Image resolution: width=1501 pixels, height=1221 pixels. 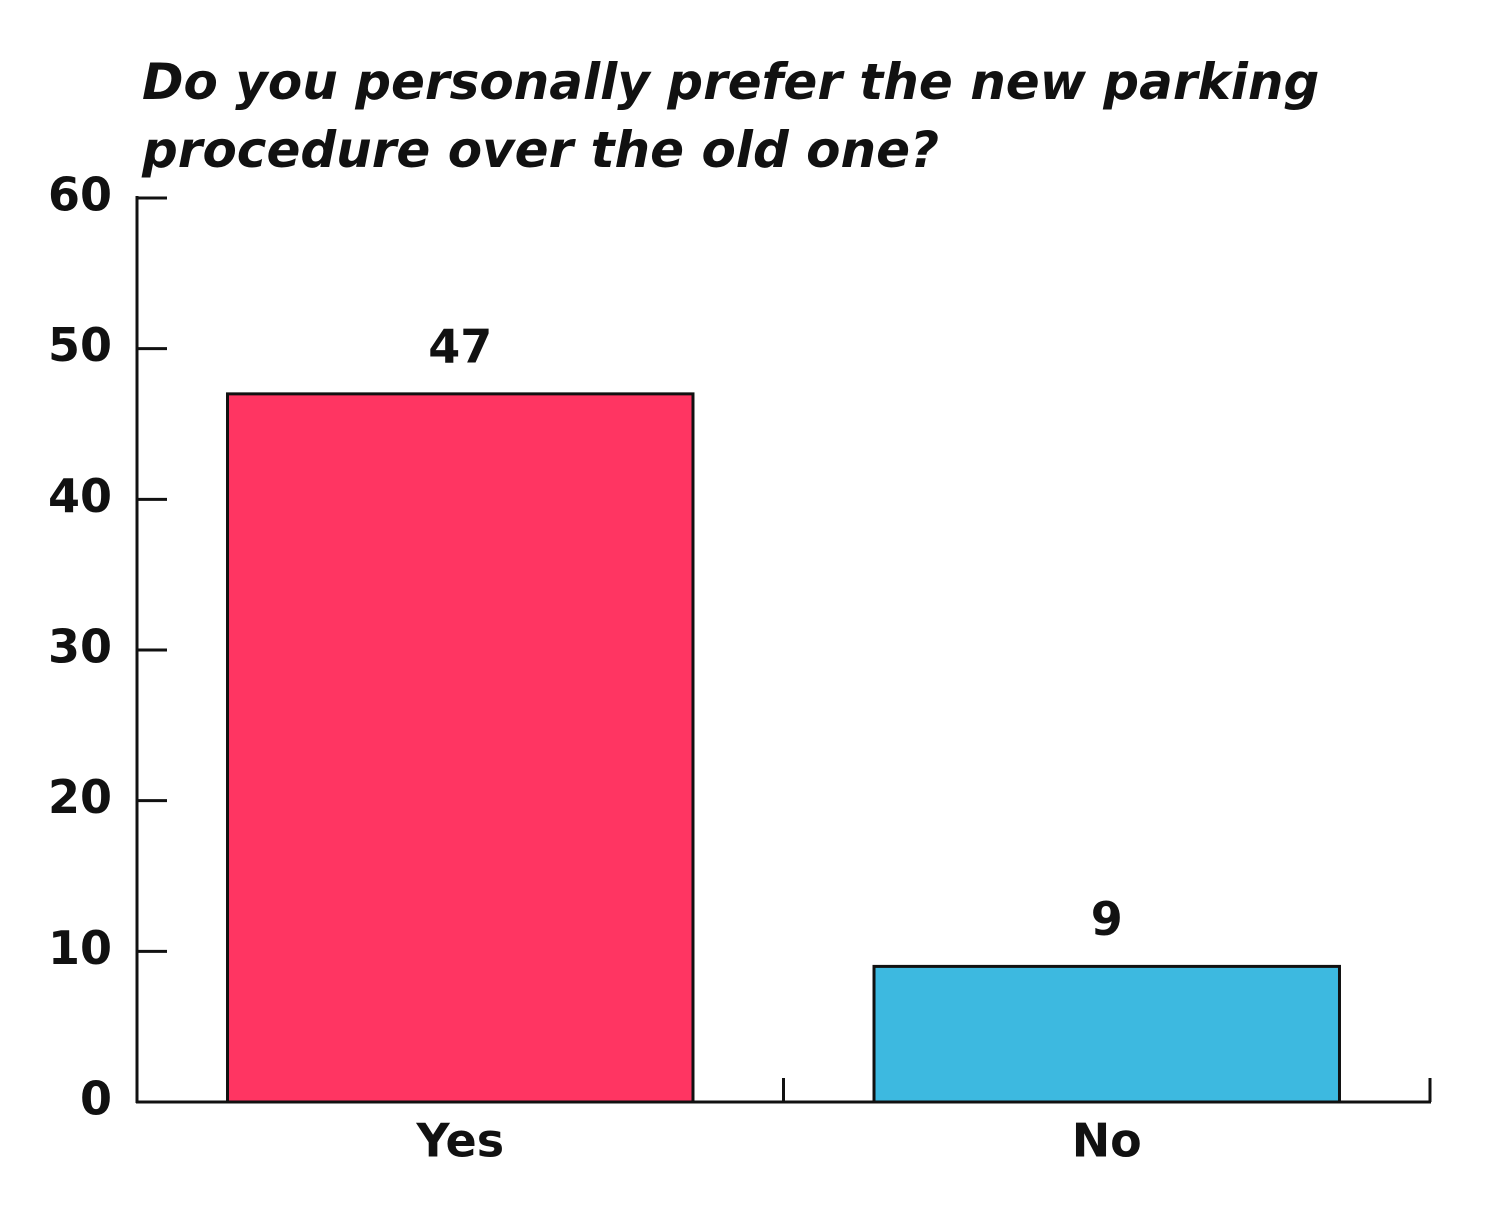 What do you see at coordinates (80, 345) in the screenshot?
I see `y-tick-label: 50` at bounding box center [80, 345].